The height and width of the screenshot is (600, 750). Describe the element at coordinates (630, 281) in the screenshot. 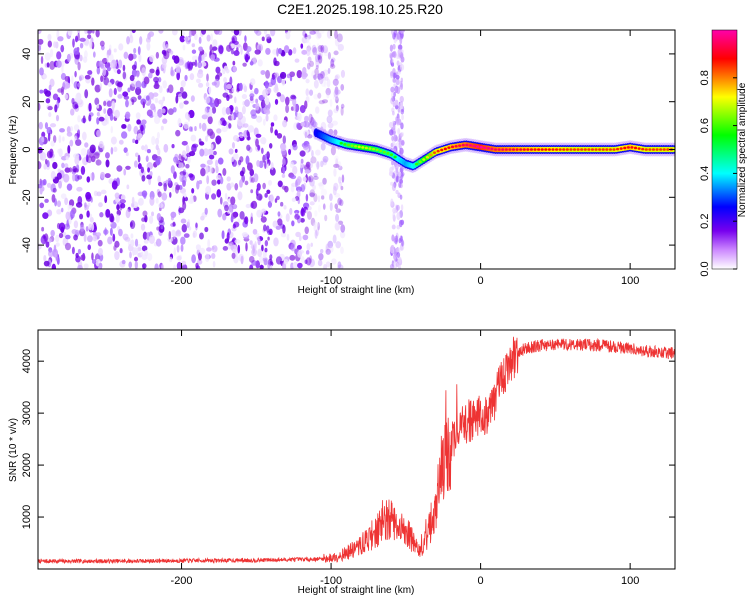

I see `spectrogram-x-tick-label: 100` at that location.